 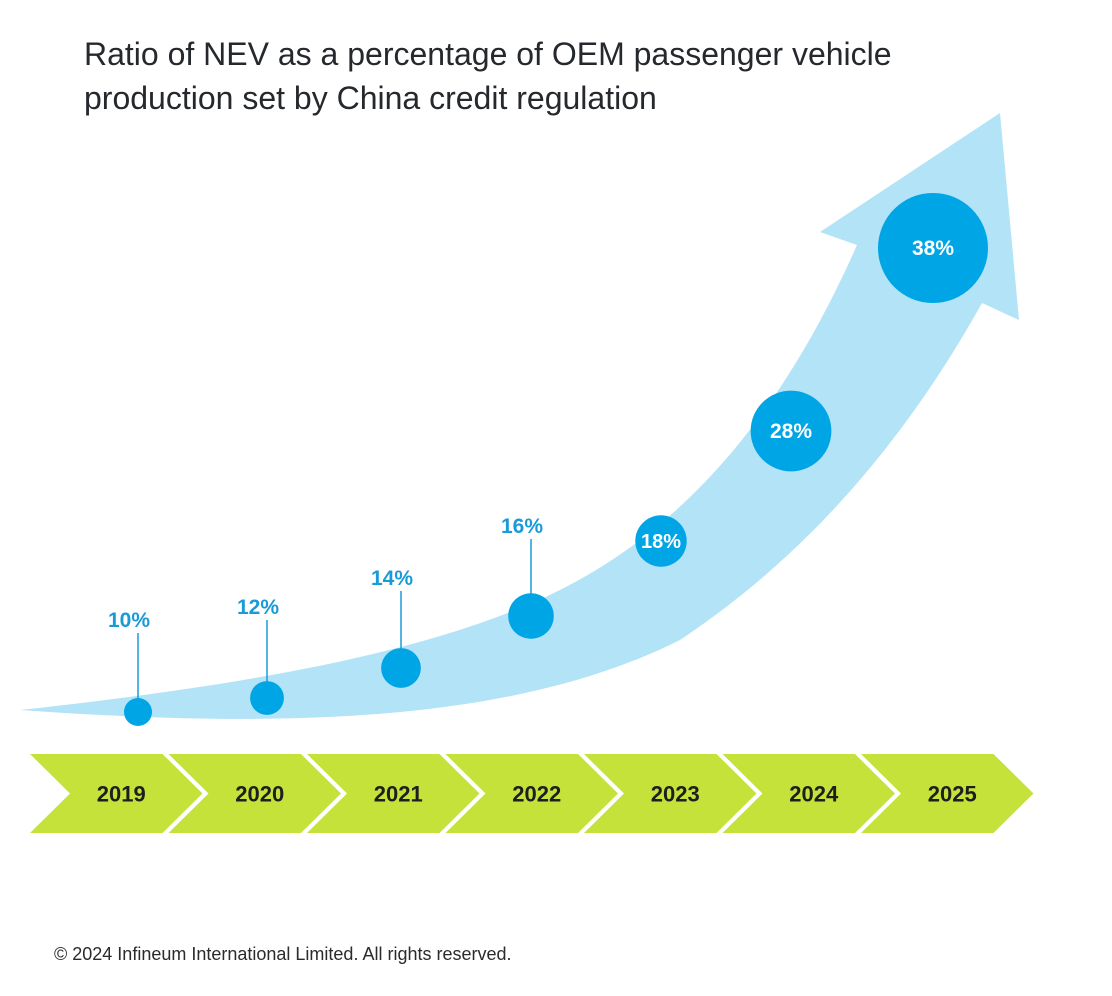 What do you see at coordinates (675, 794) in the screenshot?
I see `year-label: 2023` at bounding box center [675, 794].